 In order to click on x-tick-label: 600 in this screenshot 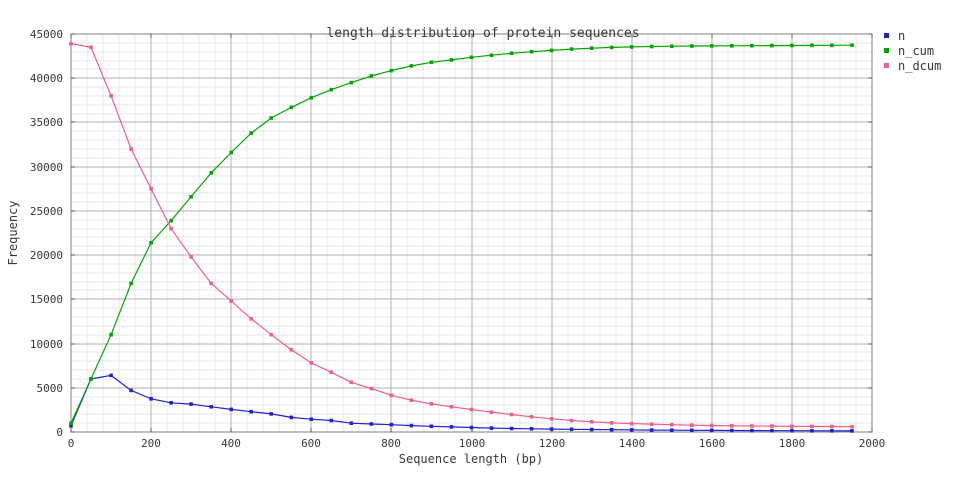, I will do `click(311, 443)`.